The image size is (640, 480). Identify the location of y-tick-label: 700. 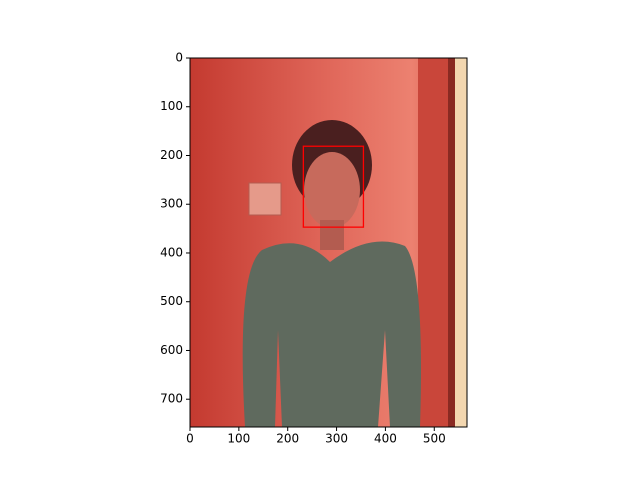
(171, 399).